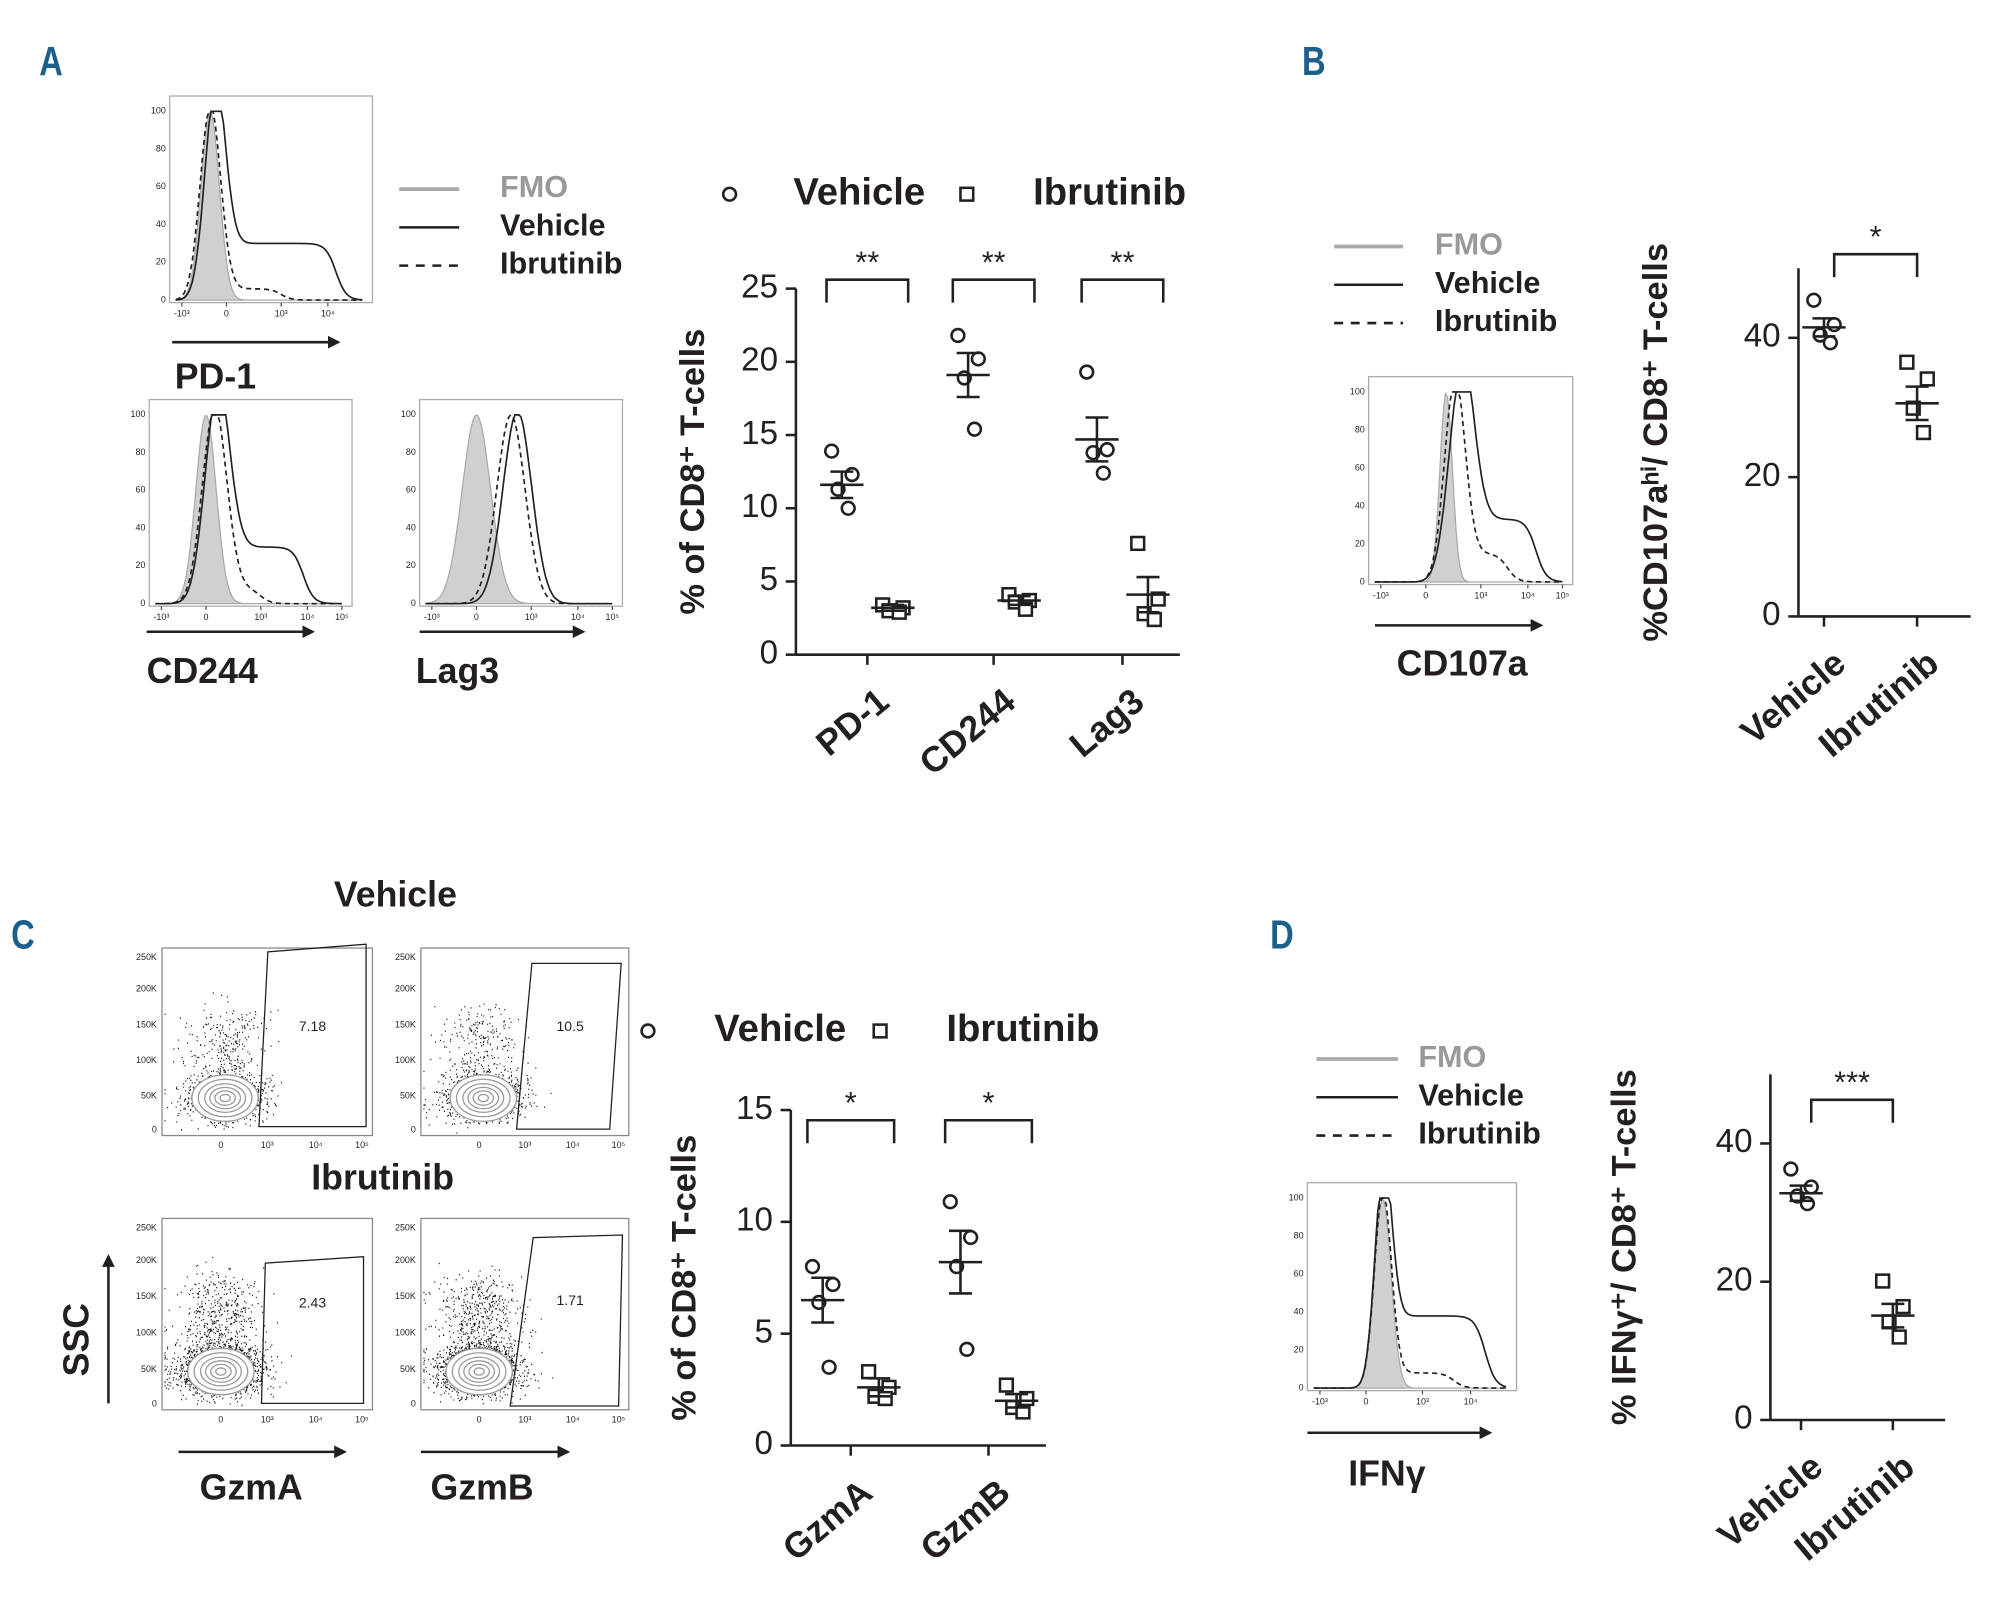  What do you see at coordinates (1876, 237) in the screenshot?
I see `significance-label: *` at bounding box center [1876, 237].